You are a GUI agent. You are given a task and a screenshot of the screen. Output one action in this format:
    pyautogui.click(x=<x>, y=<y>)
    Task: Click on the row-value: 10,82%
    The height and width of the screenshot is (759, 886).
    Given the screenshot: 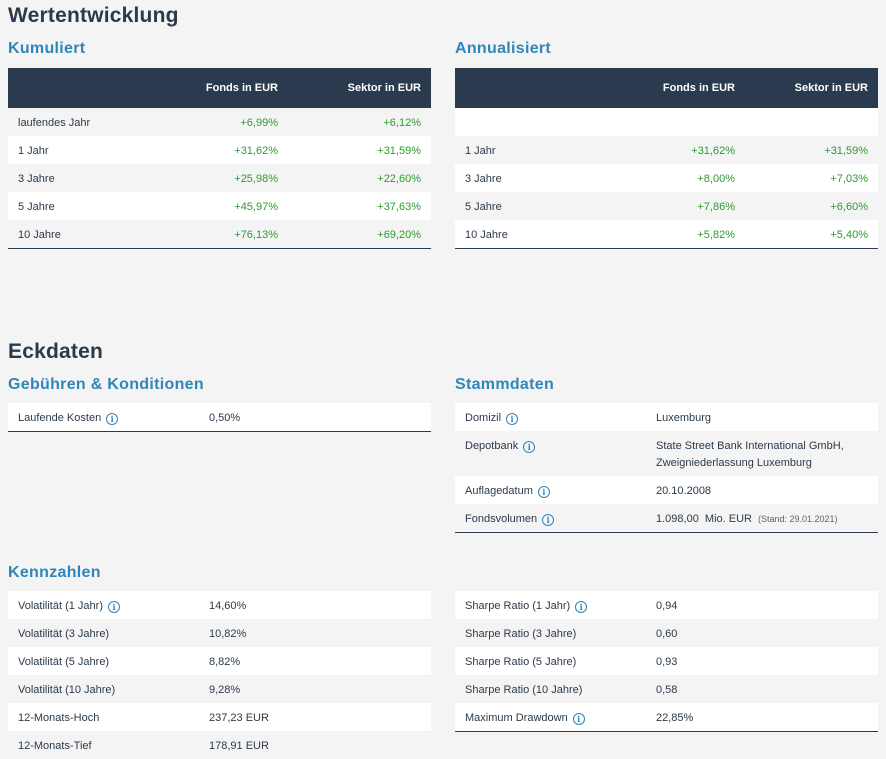 What is the action you would take?
    pyautogui.click(x=228, y=634)
    